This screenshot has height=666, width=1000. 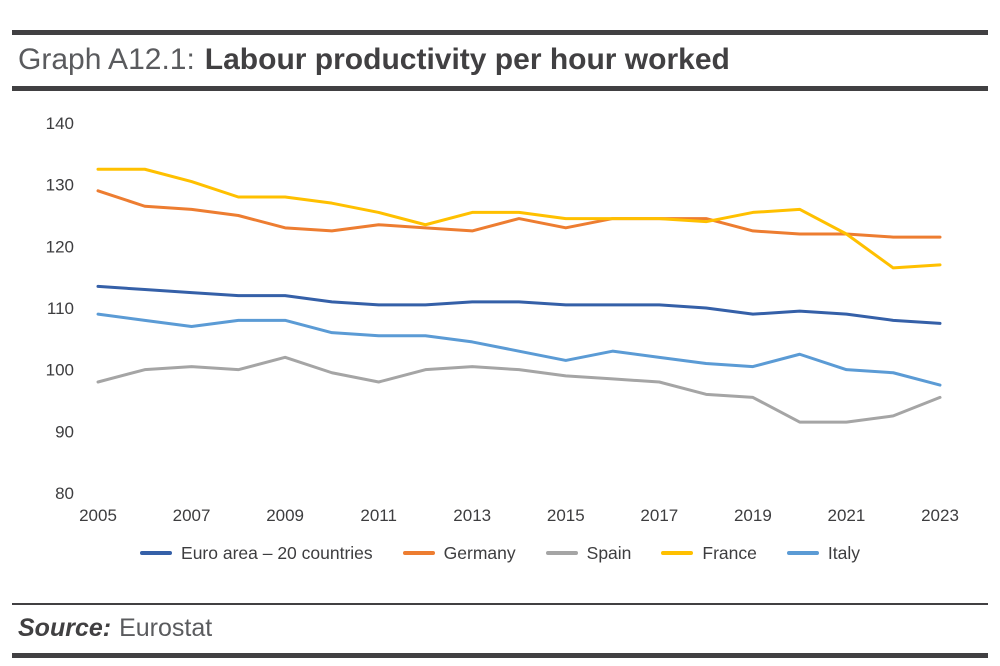 I want to click on source-divider-rule, so click(x=500, y=604).